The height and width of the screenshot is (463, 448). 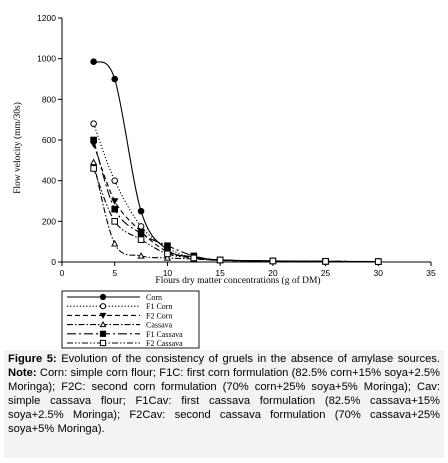 What do you see at coordinates (154, 297) in the screenshot?
I see `legend-label: Corn` at bounding box center [154, 297].